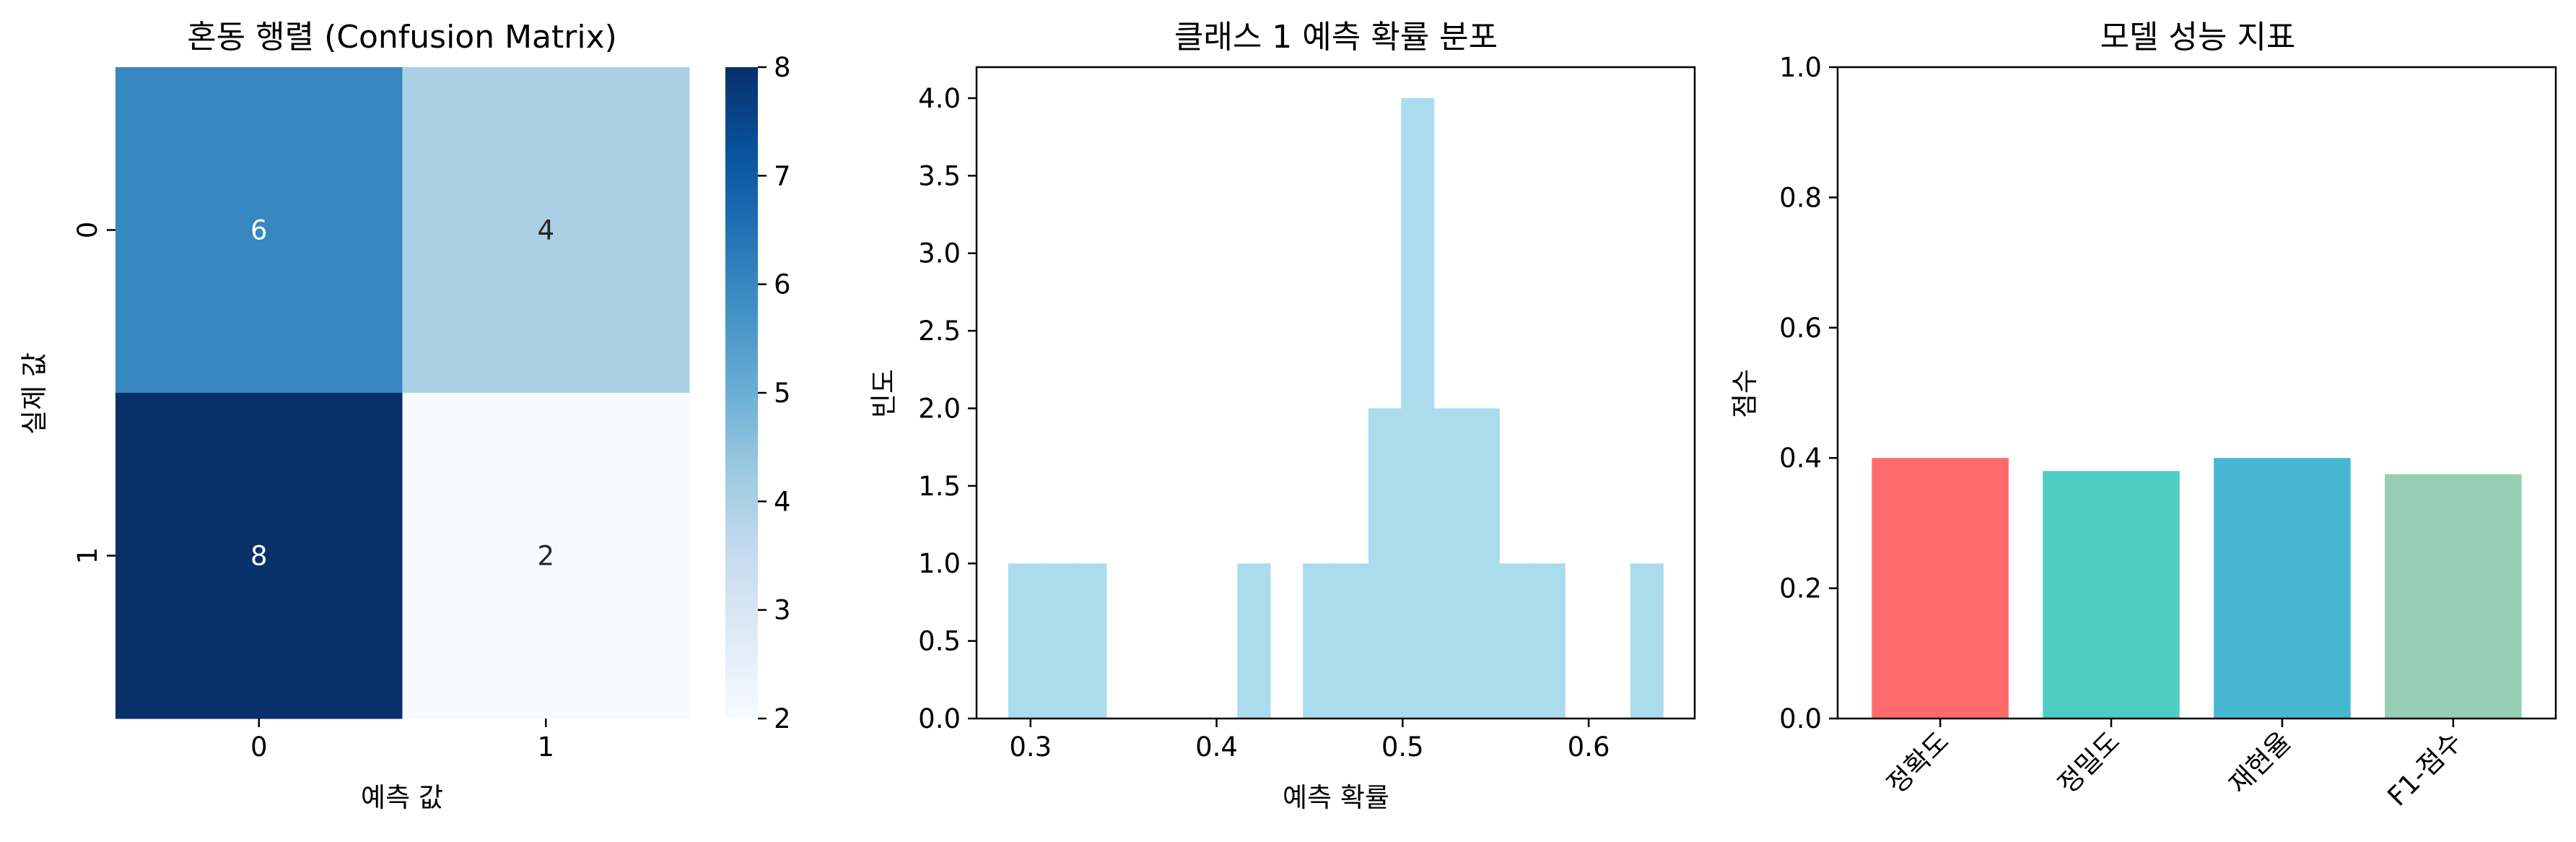 Image resolution: width=2576 pixels, height=842 pixels. I want to click on histogram-x-tick-label: 0.3, so click(1030, 747).